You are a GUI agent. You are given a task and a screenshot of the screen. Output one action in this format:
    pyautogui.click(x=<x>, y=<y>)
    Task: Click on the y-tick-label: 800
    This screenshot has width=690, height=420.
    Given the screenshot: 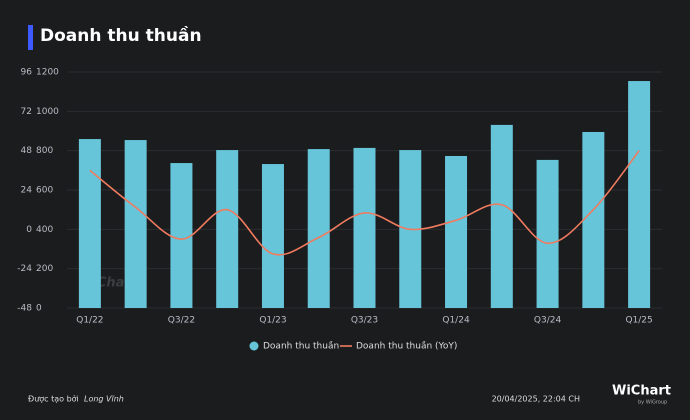 What is the action you would take?
    pyautogui.click(x=44, y=151)
    